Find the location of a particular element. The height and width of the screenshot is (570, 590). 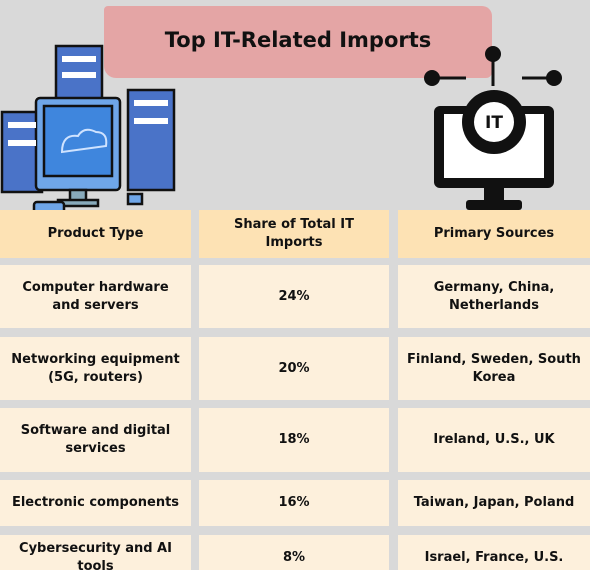

table-cell: Germany, China, Netherlands is located at coordinates (494, 296).